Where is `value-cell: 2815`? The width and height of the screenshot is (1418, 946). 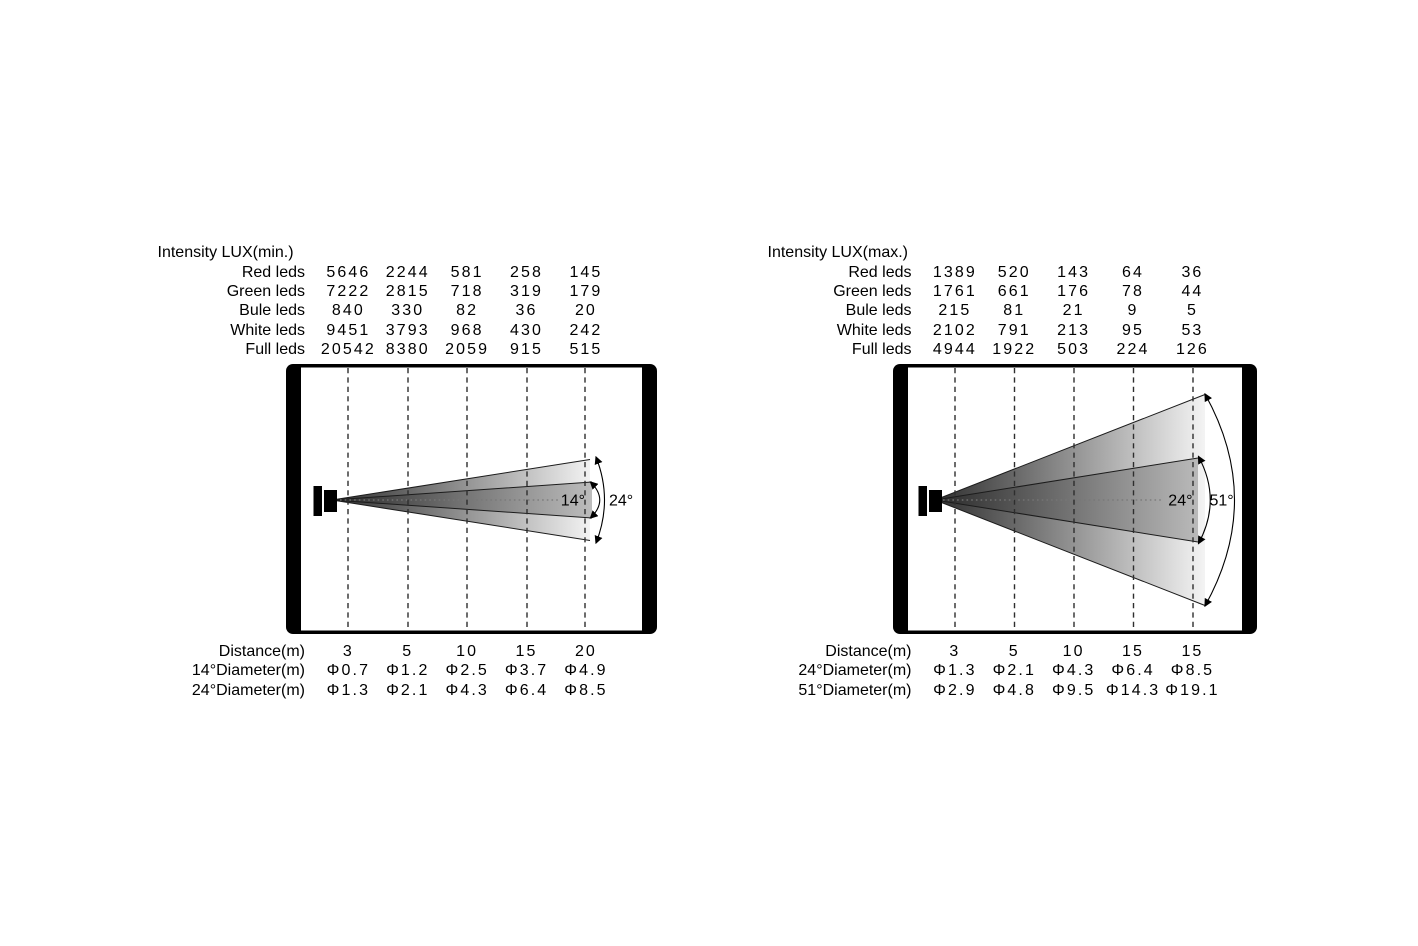
value-cell: 2815 is located at coordinates (407, 291).